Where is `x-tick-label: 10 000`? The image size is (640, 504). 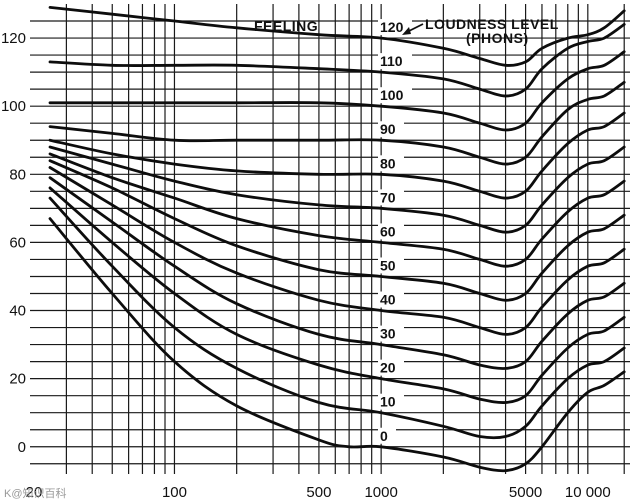 x-tick-label: 10 000 is located at coordinates (588, 492).